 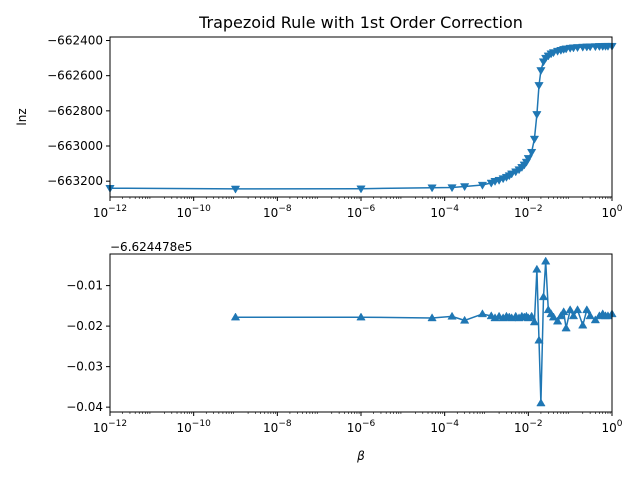 I want to click on y-tick-label: −662600, so click(x=75, y=76).